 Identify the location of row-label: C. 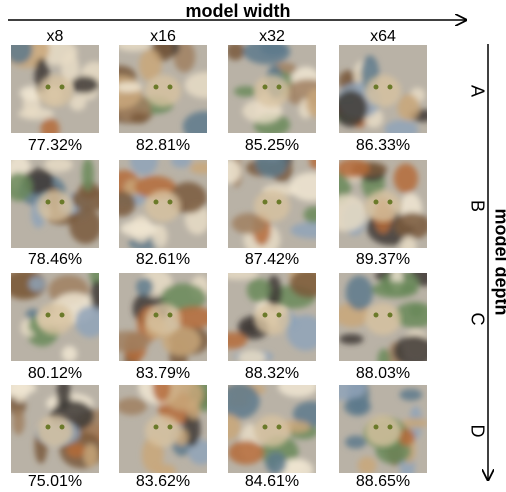
(477, 319).